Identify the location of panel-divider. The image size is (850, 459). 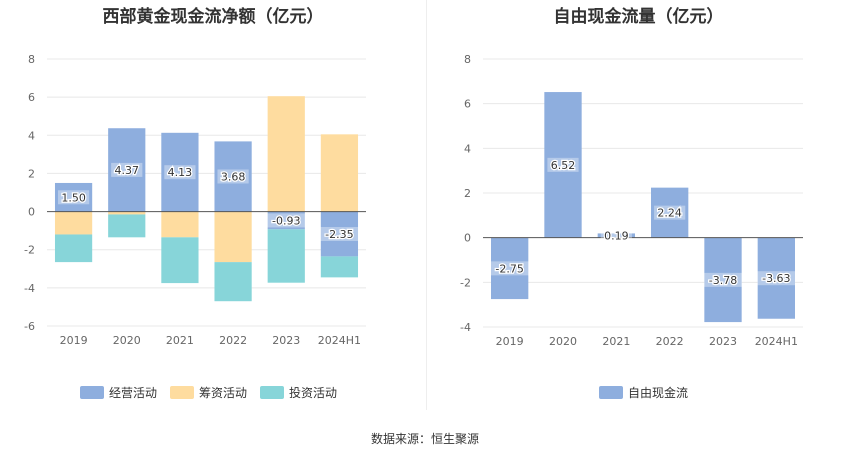
(426, 205).